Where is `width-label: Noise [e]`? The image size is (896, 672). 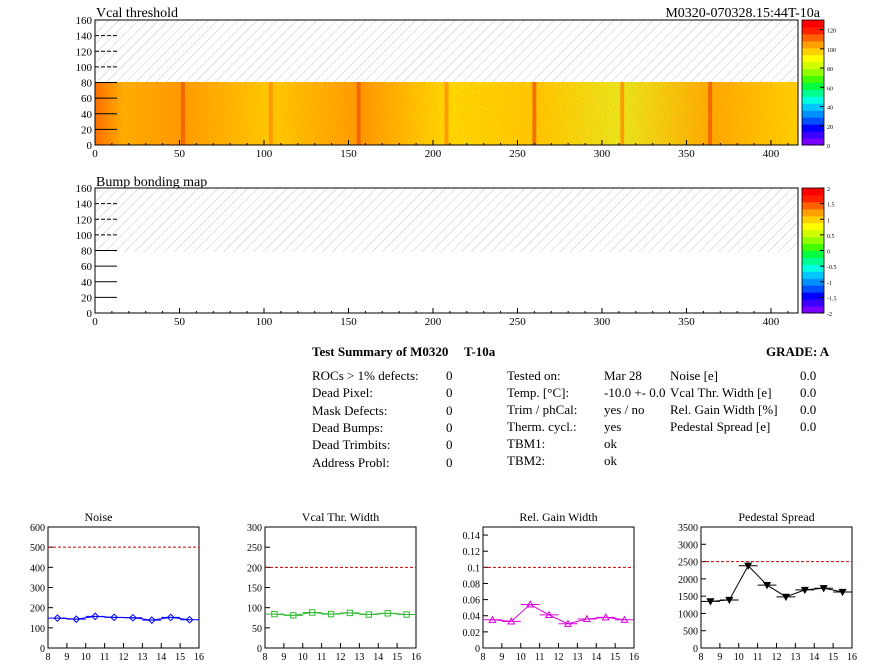
width-label: Noise [e] is located at coordinates (694, 375).